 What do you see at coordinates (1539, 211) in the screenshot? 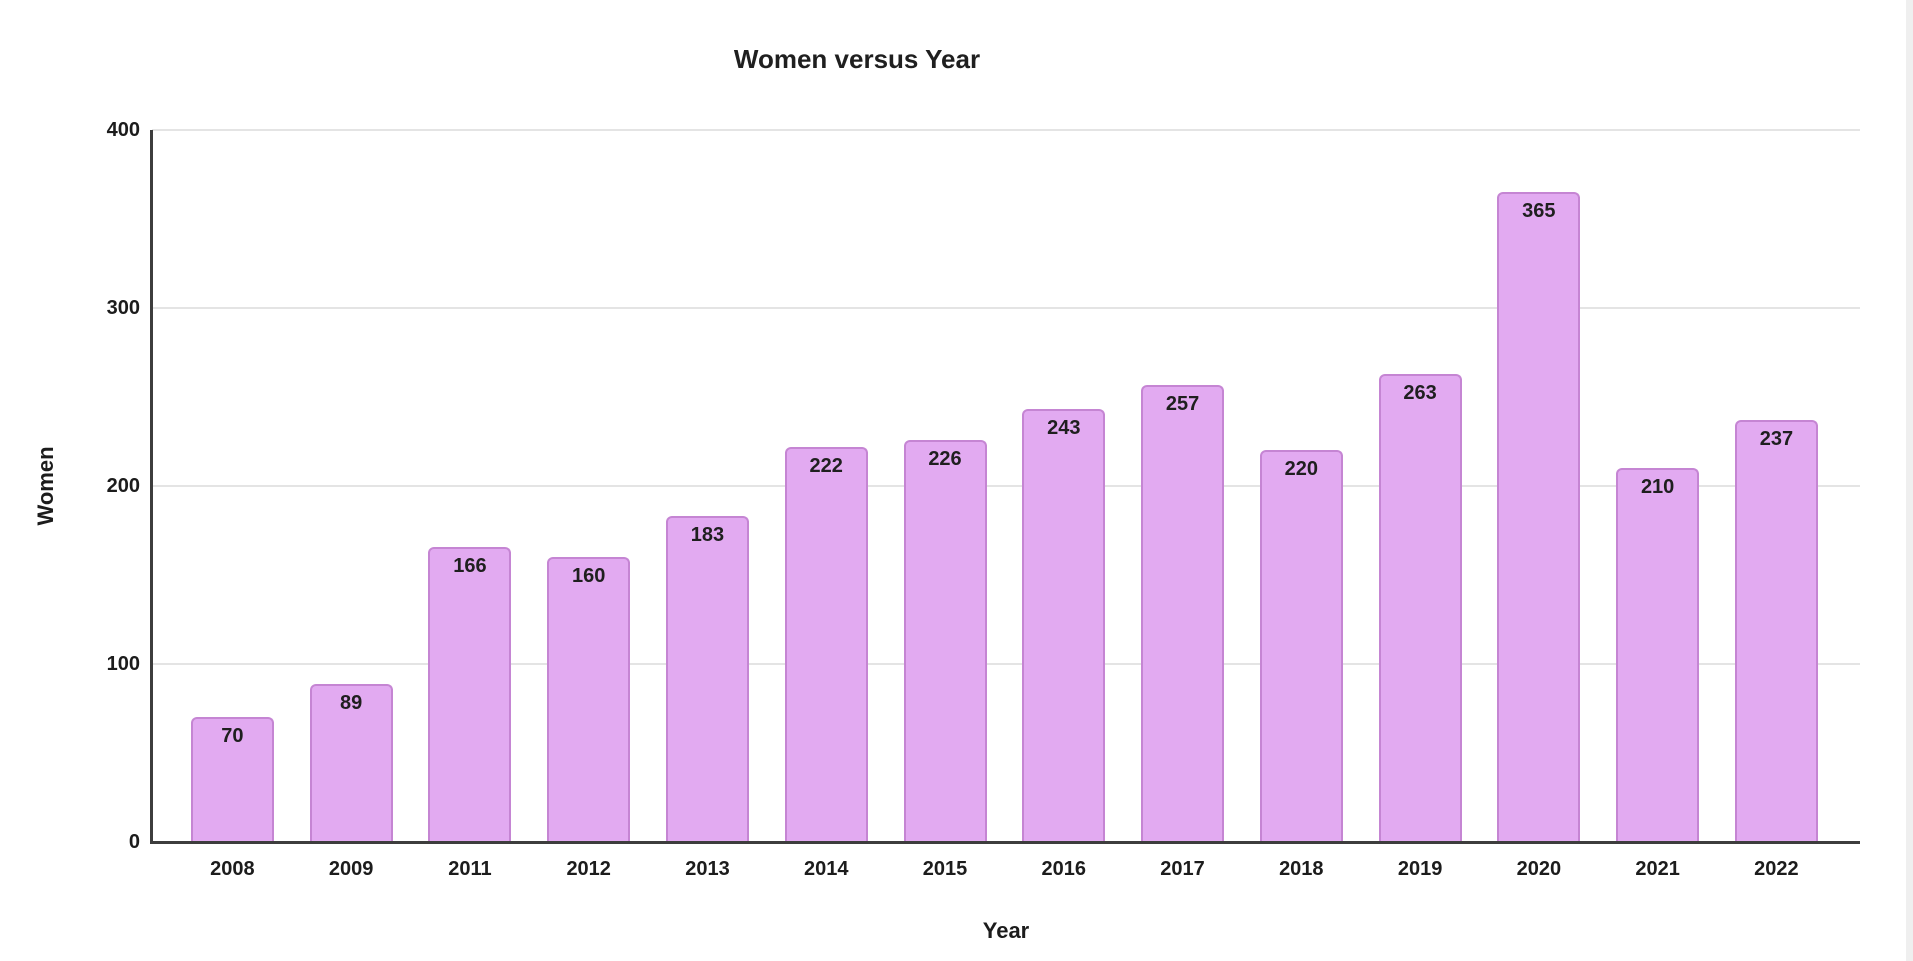
I see `bar-value-label: 365` at bounding box center [1539, 211].